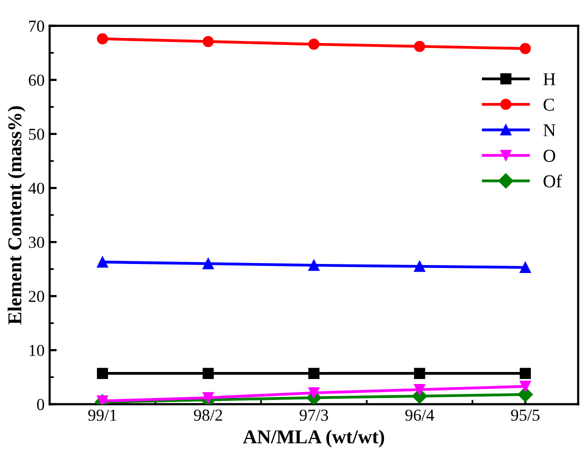 The height and width of the screenshot is (470, 584). I want to click on legend-label: N, so click(549, 130).